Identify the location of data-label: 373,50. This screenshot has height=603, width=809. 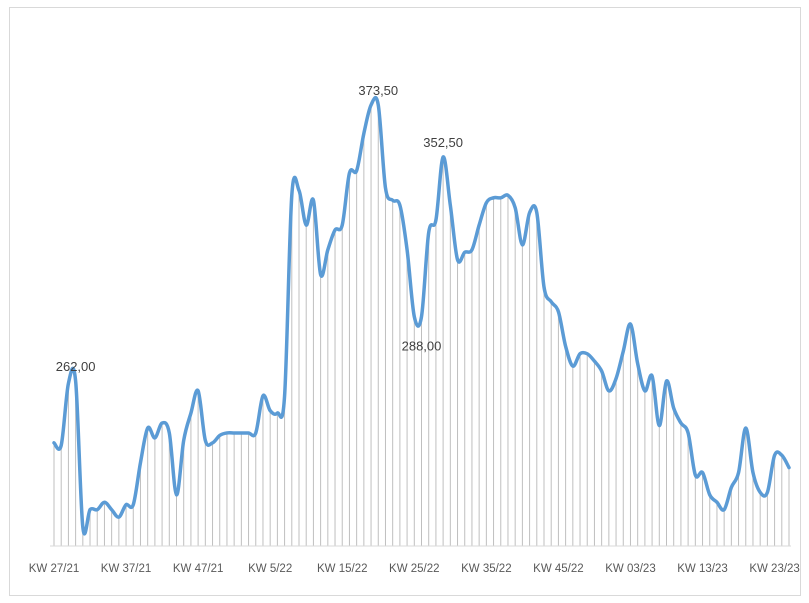
(378, 90).